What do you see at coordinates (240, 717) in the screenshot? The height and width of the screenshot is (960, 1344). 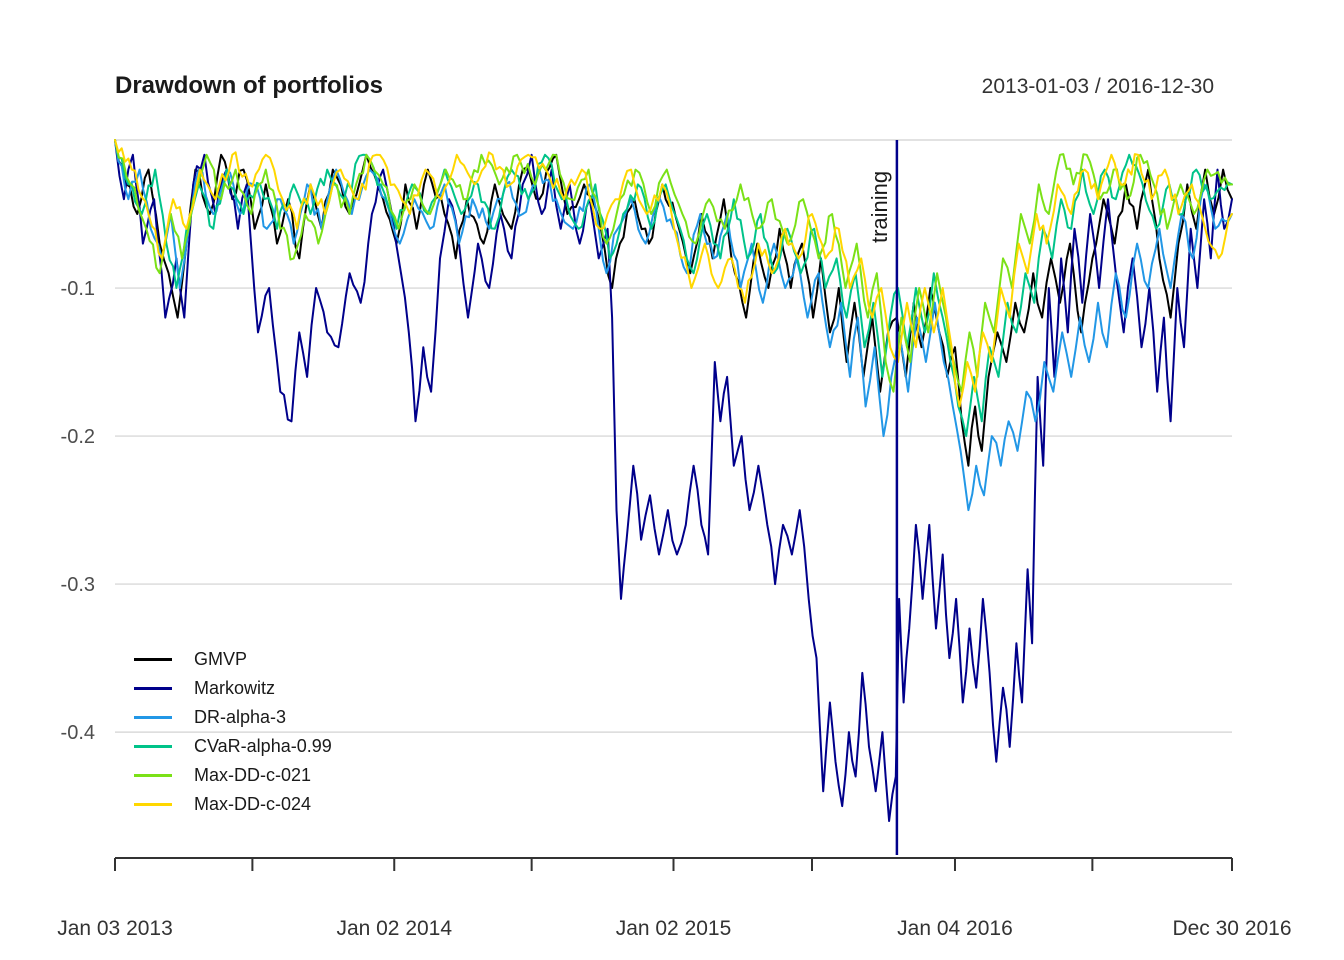 I see `legend-label: DR-alpha-3` at bounding box center [240, 717].